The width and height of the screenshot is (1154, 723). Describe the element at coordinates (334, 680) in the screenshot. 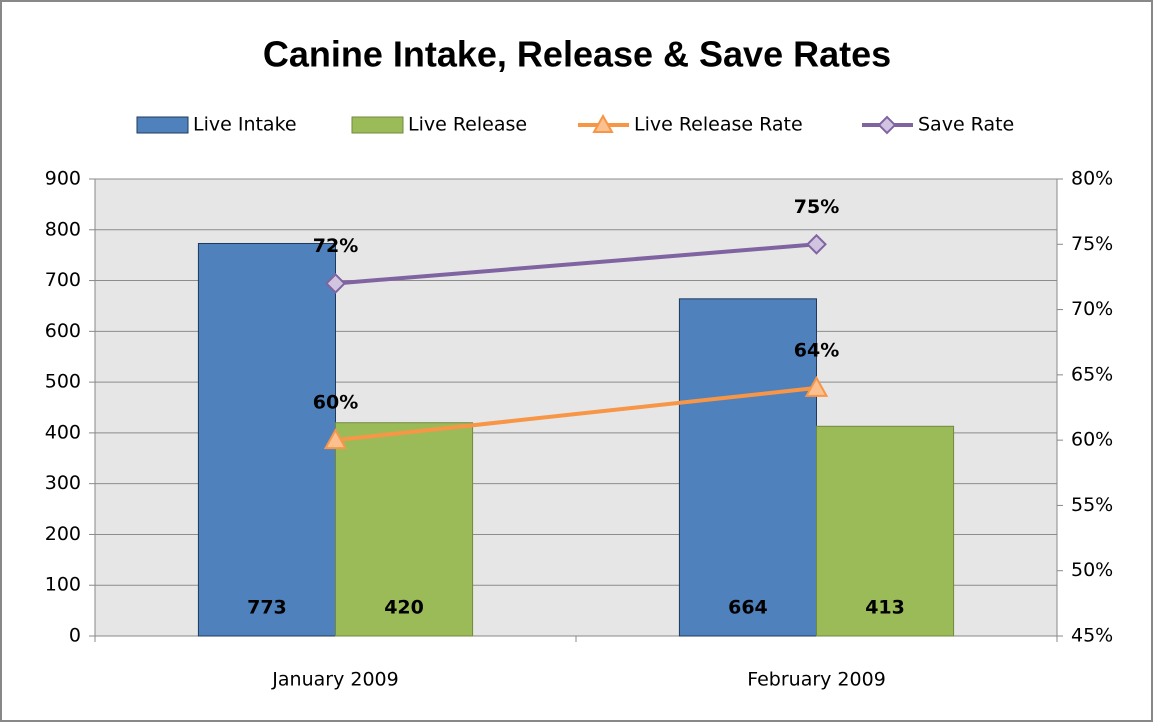

I see `x-tick-label: January 2009` at that location.